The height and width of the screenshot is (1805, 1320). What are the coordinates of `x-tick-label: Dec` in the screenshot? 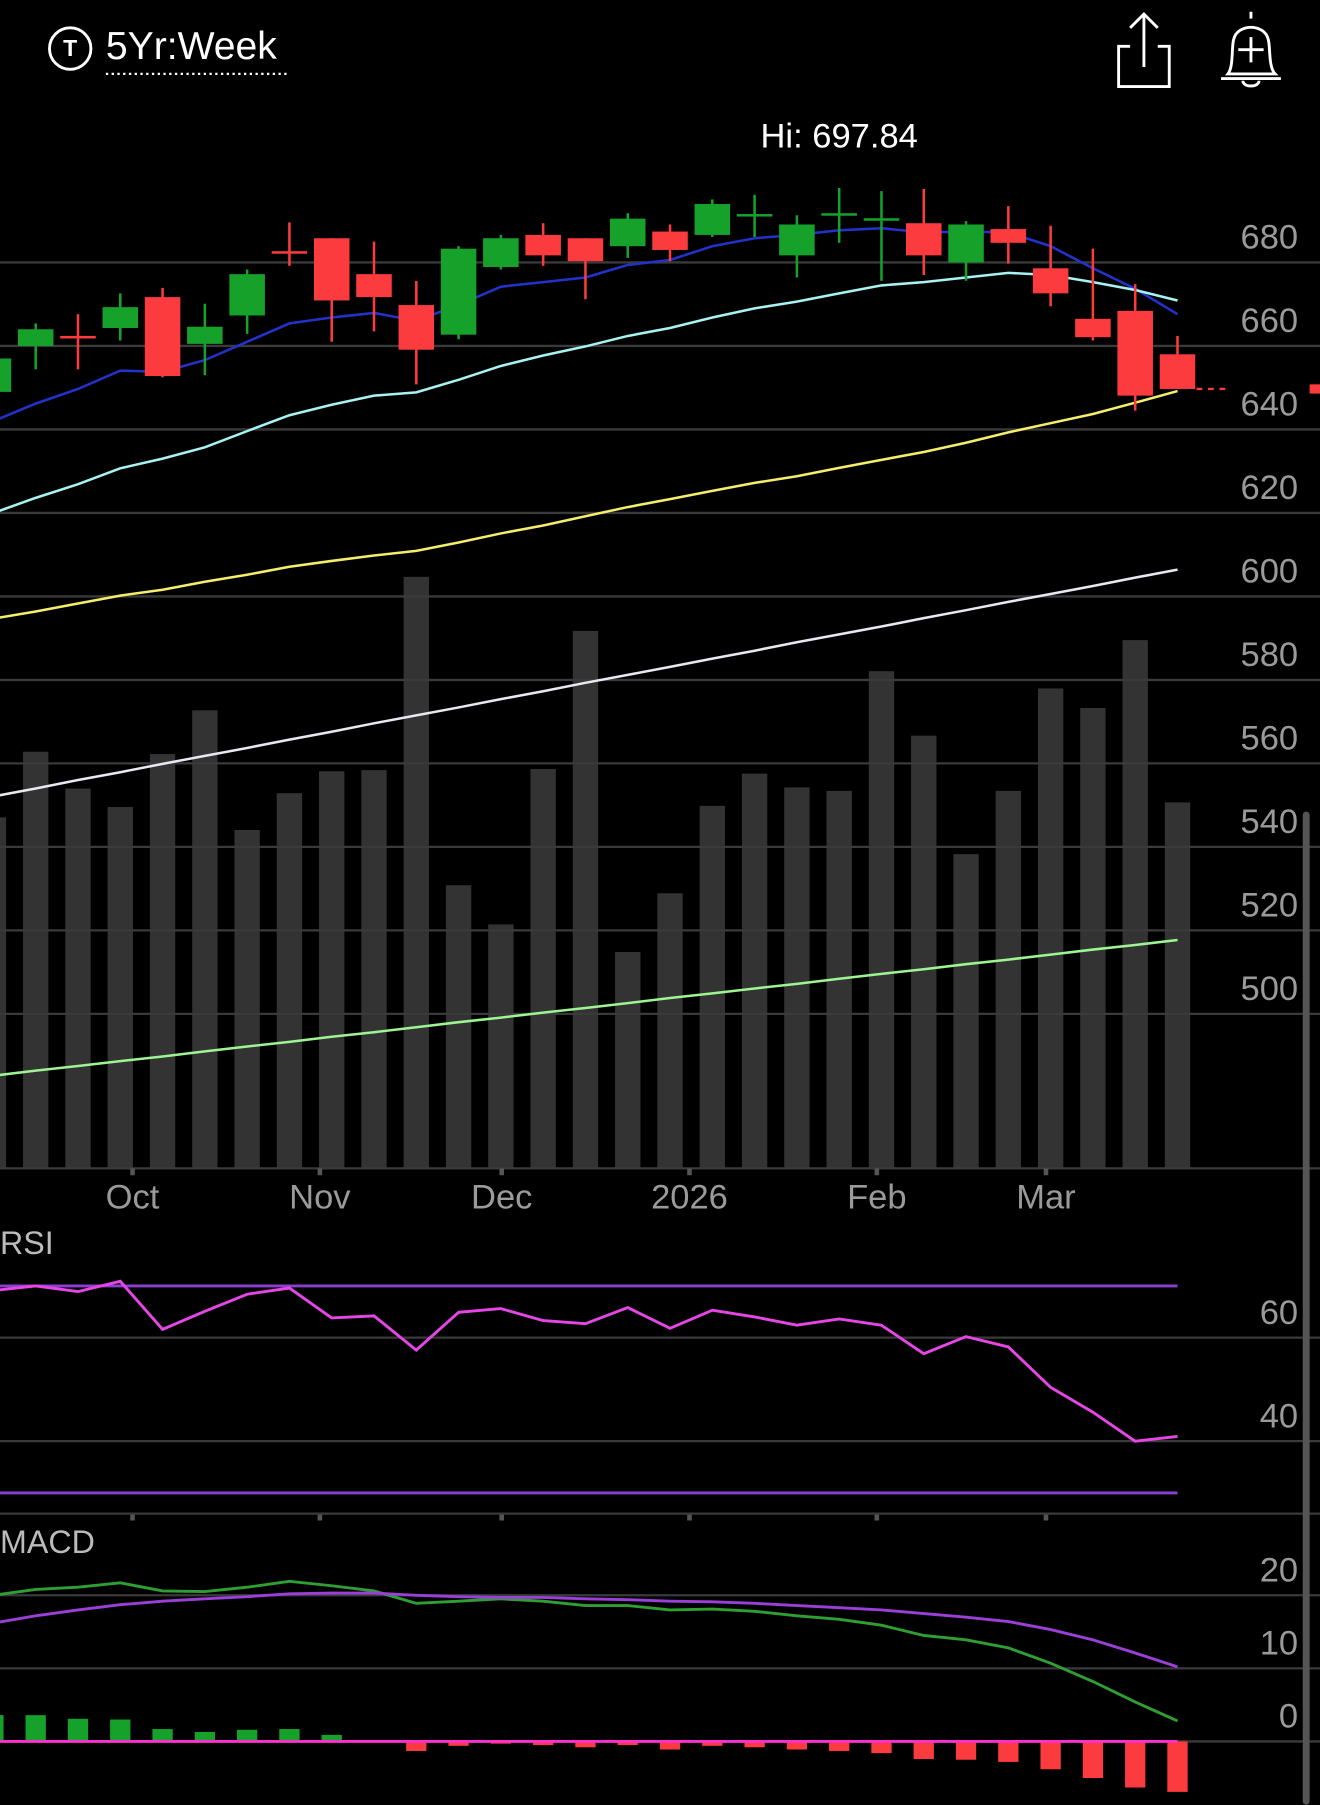 It's located at (501, 1198).